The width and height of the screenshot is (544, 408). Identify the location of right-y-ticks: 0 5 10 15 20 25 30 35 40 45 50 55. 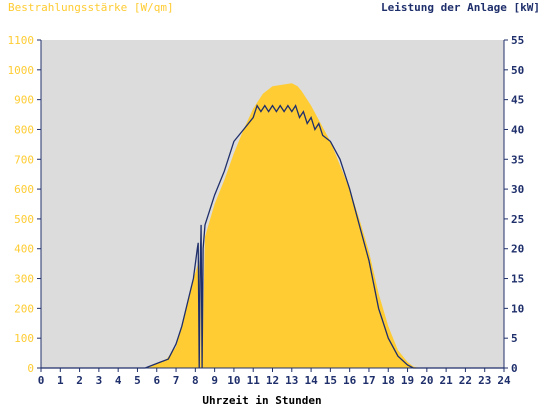
(514, 204).